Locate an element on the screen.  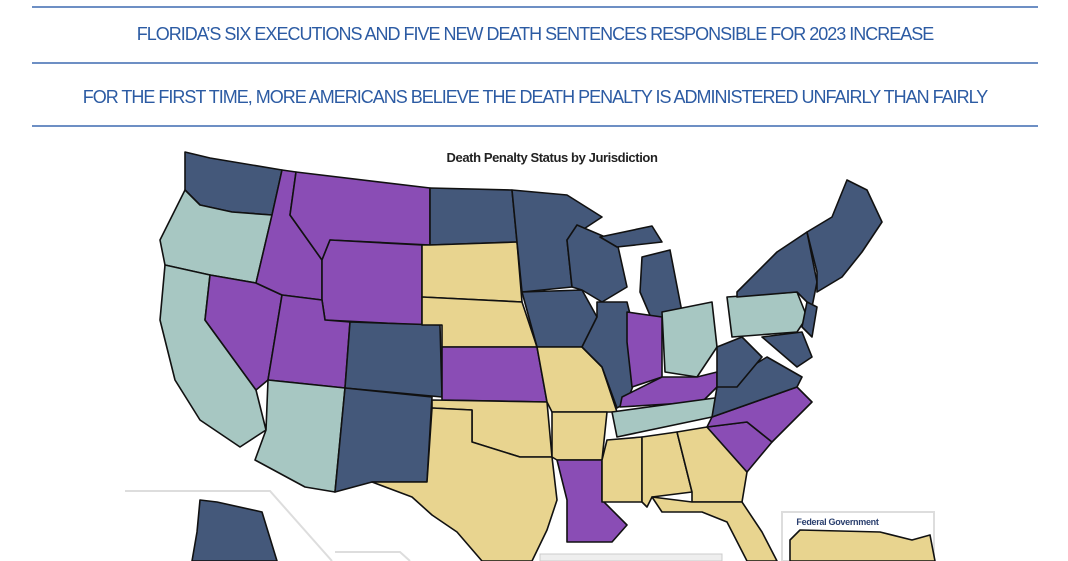
state-wy is located at coordinates (372, 282).